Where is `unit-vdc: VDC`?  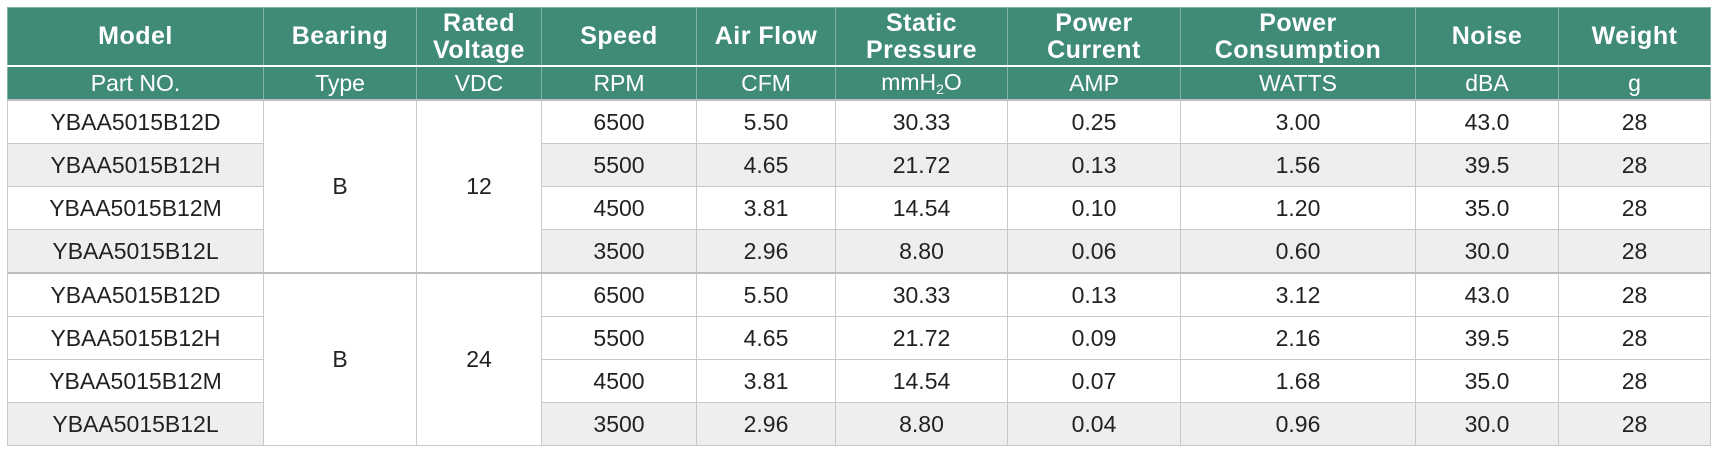 unit-vdc: VDC is located at coordinates (479, 83).